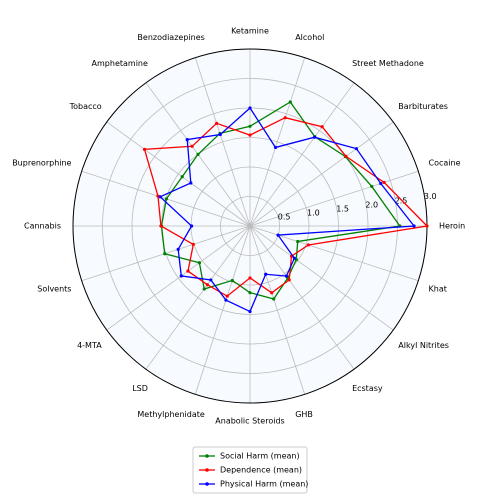  Describe the element at coordinates (452, 226) in the screenshot. I see `category-label: Heroin` at that location.